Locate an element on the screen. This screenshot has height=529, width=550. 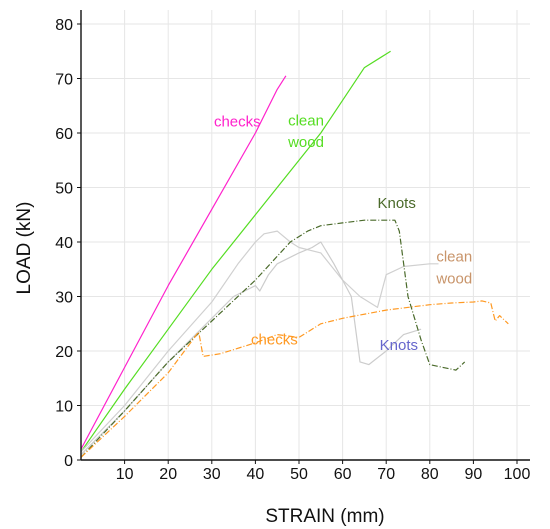
x-tick-label: 10 is located at coordinates (125, 474).